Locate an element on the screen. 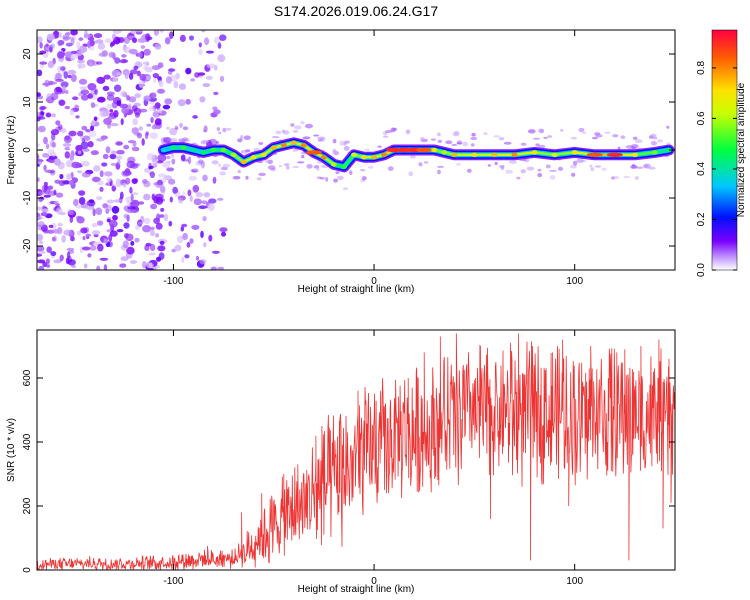  x-tick-label: 100 is located at coordinates (574, 281).